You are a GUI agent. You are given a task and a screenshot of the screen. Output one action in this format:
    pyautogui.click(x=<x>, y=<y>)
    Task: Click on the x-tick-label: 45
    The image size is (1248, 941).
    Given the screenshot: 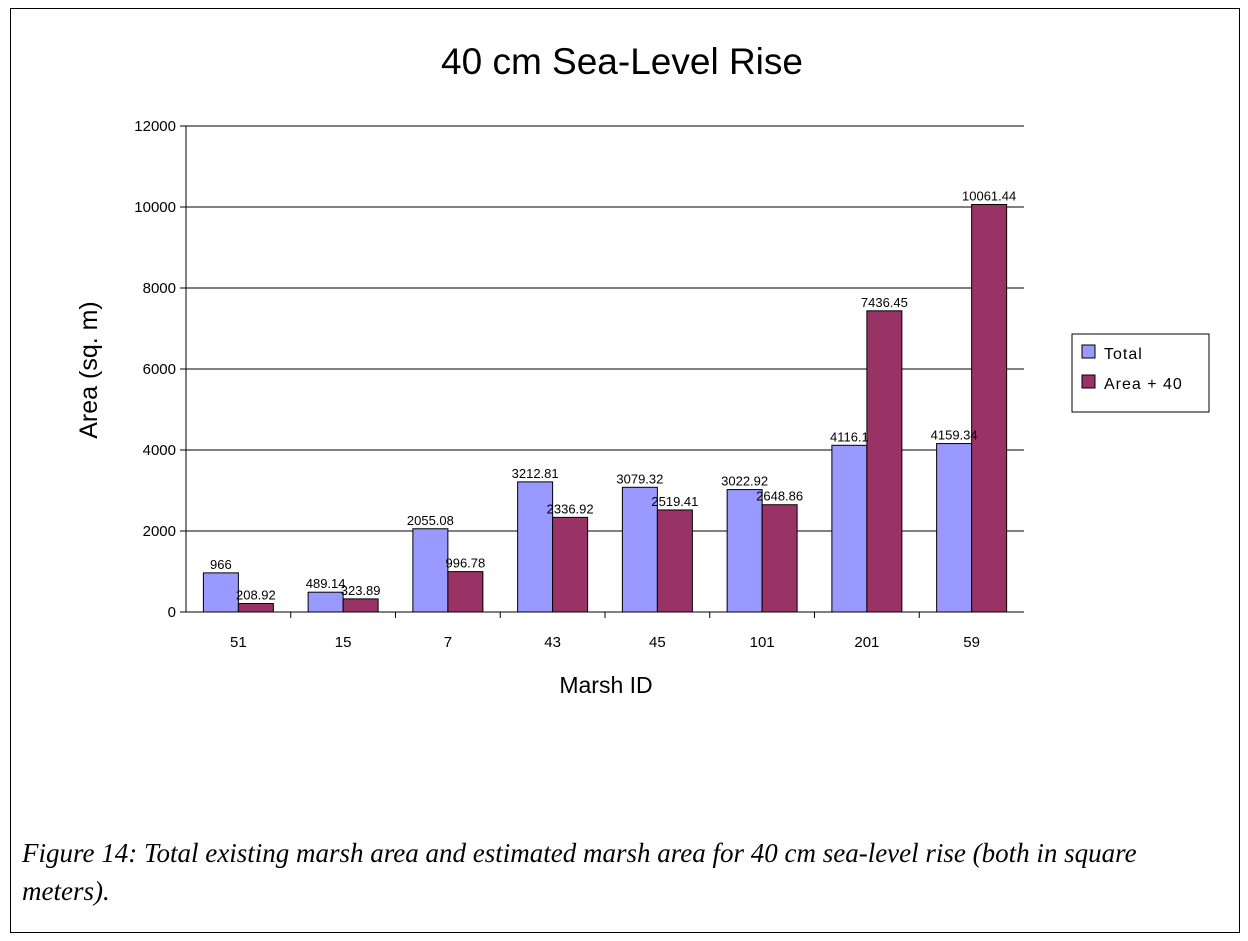 What is the action you would take?
    pyautogui.click(x=657, y=642)
    